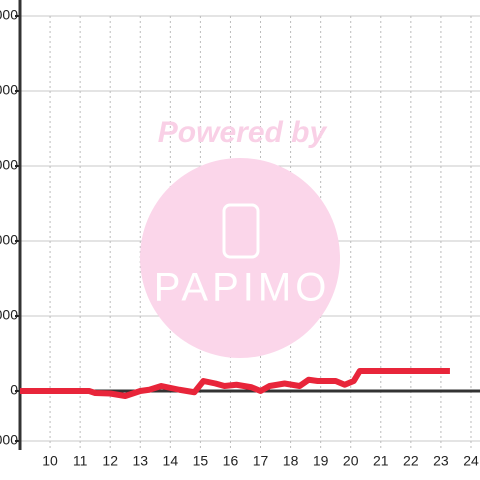  I want to click on x-tick-label: 15, so click(201, 461).